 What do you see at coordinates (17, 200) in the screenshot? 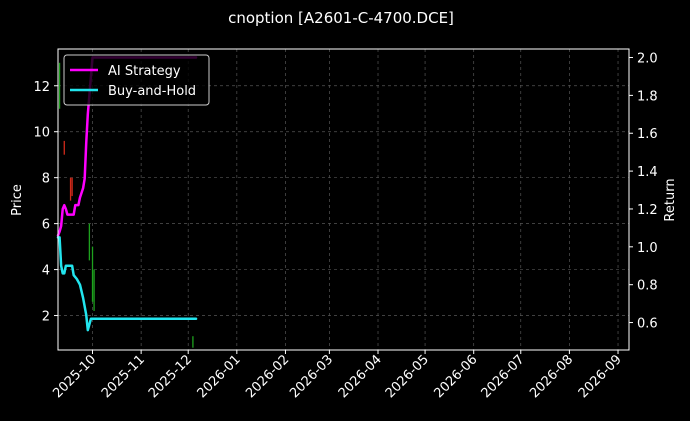
I see `y-axis-label: Price` at bounding box center [17, 200].